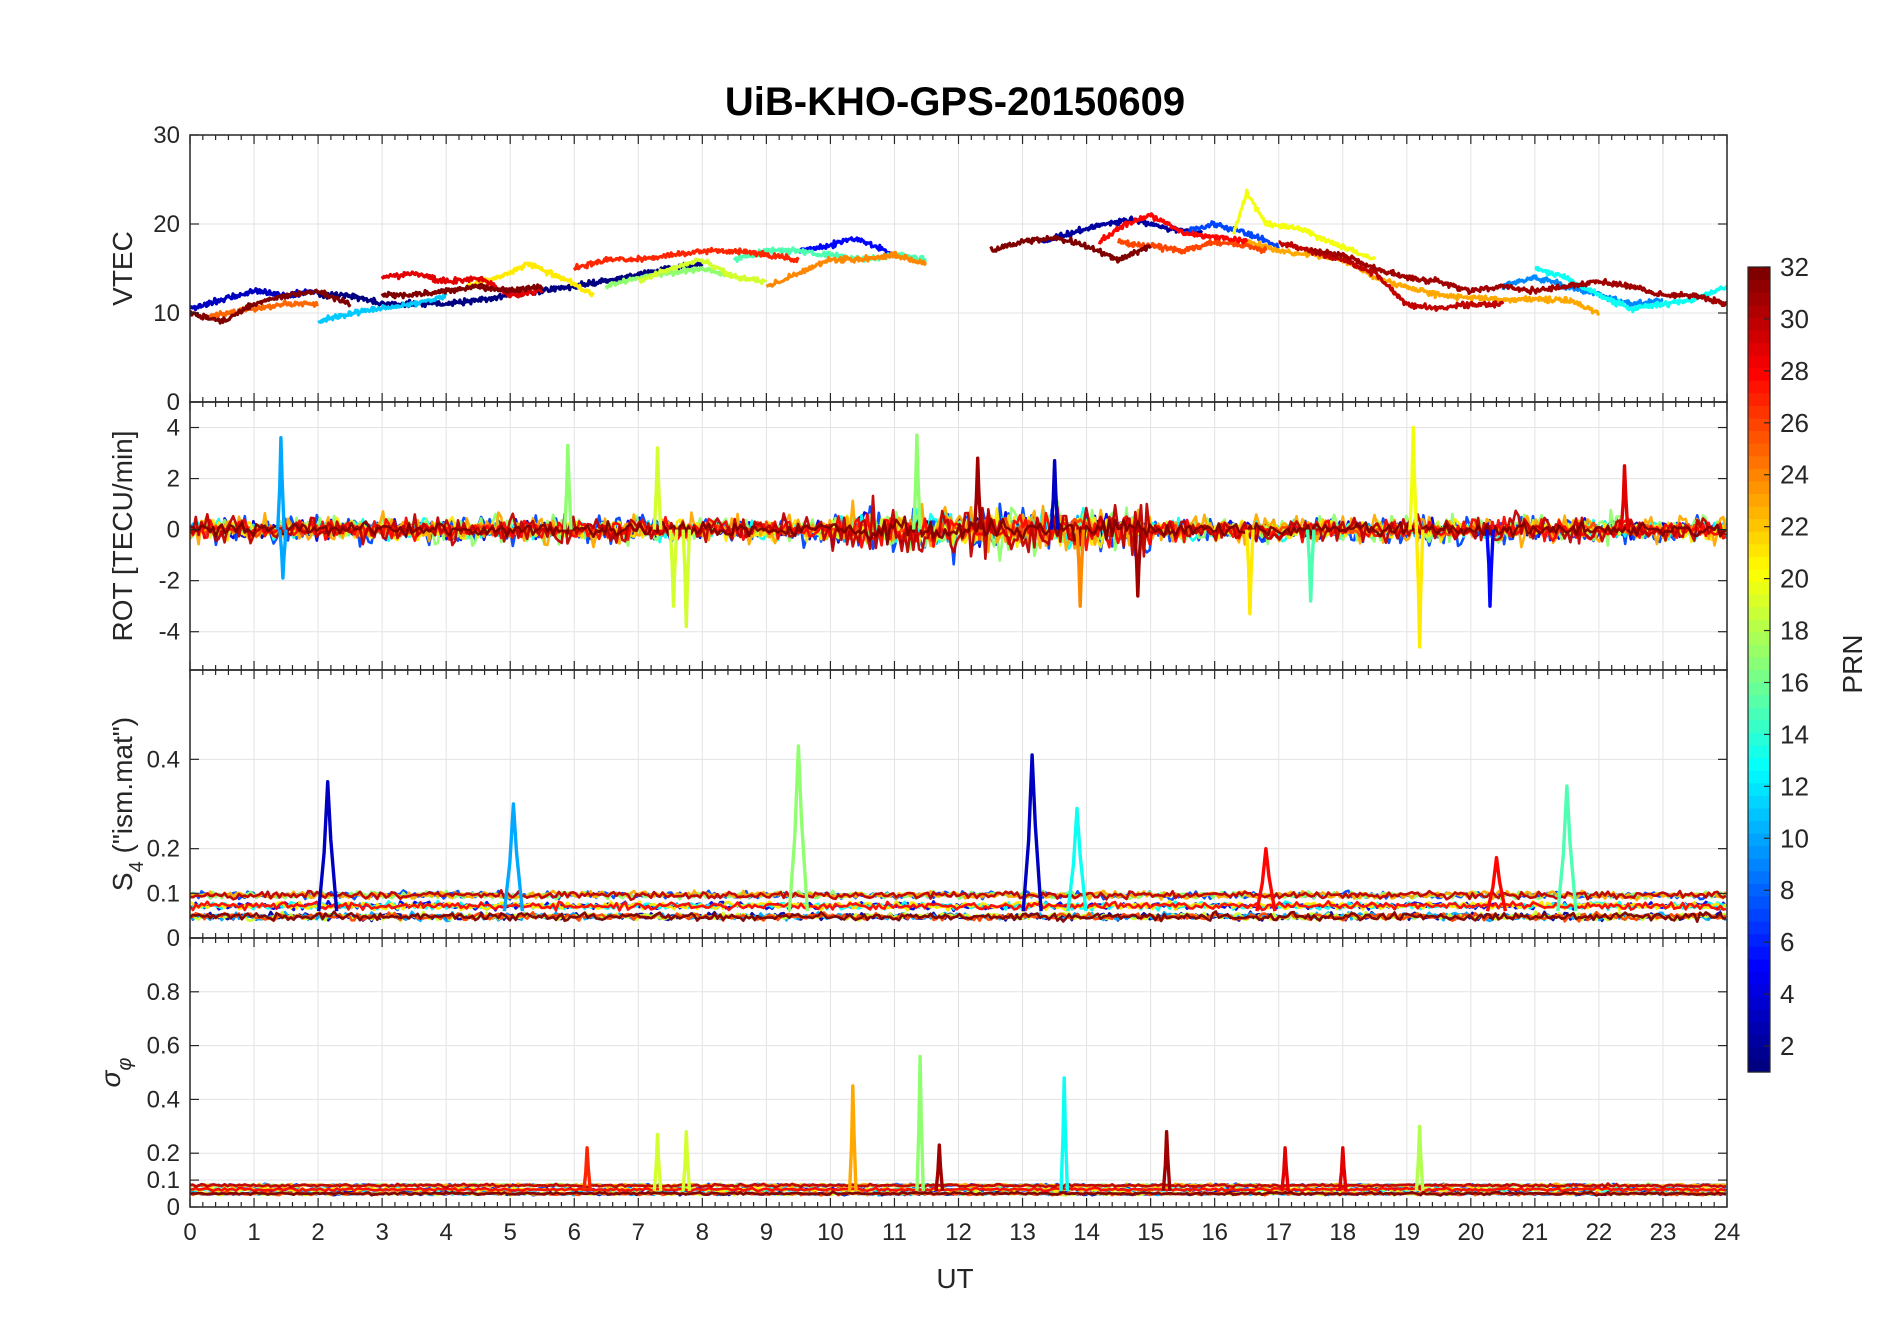  I want to click on x-tick-label: 10, so click(830, 1232).